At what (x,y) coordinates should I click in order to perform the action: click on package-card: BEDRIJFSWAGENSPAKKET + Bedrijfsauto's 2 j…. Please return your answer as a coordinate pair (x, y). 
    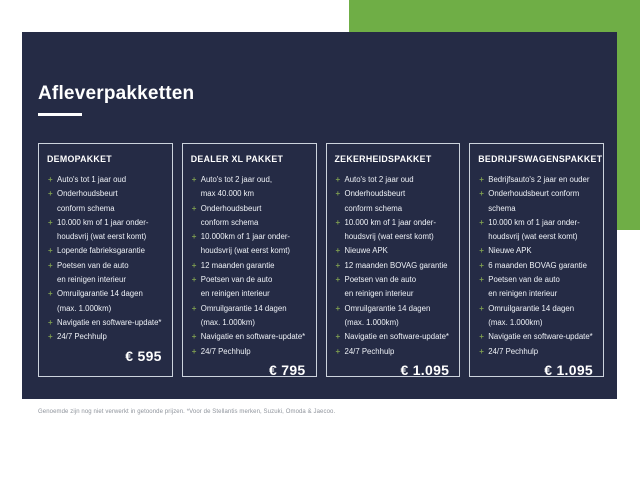
    Looking at the image, I should click on (536, 260).